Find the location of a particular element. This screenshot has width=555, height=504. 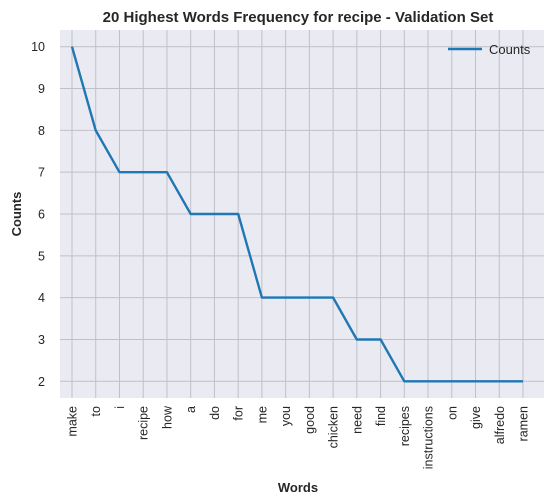

x-tick-label: need is located at coordinates (357, 420).